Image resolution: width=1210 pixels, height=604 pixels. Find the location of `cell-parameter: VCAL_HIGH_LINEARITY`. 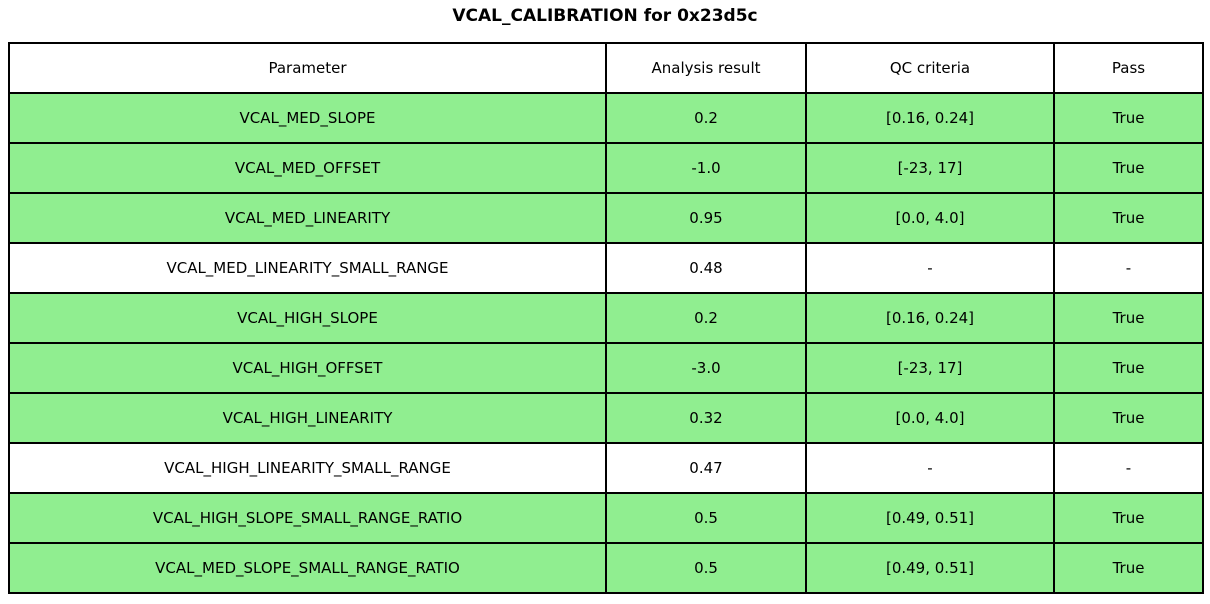

cell-parameter: VCAL_HIGH_LINEARITY is located at coordinates (307, 418).